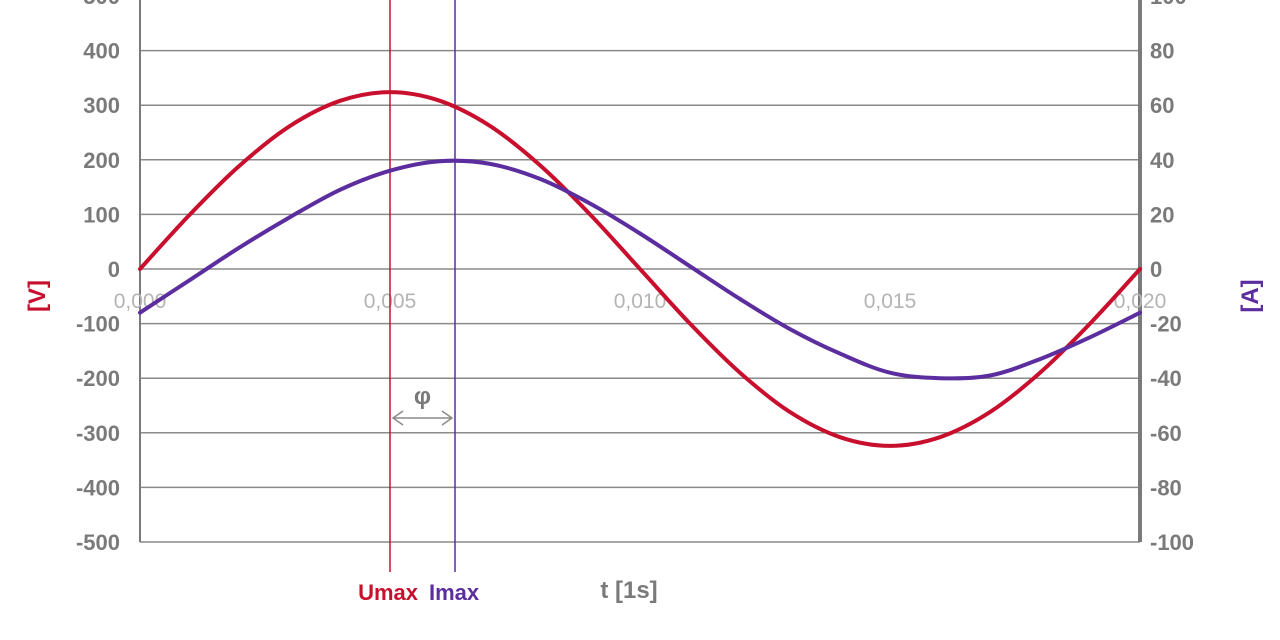  What do you see at coordinates (1162, 105) in the screenshot?
I see `y-right-tick-label: 60` at bounding box center [1162, 105].